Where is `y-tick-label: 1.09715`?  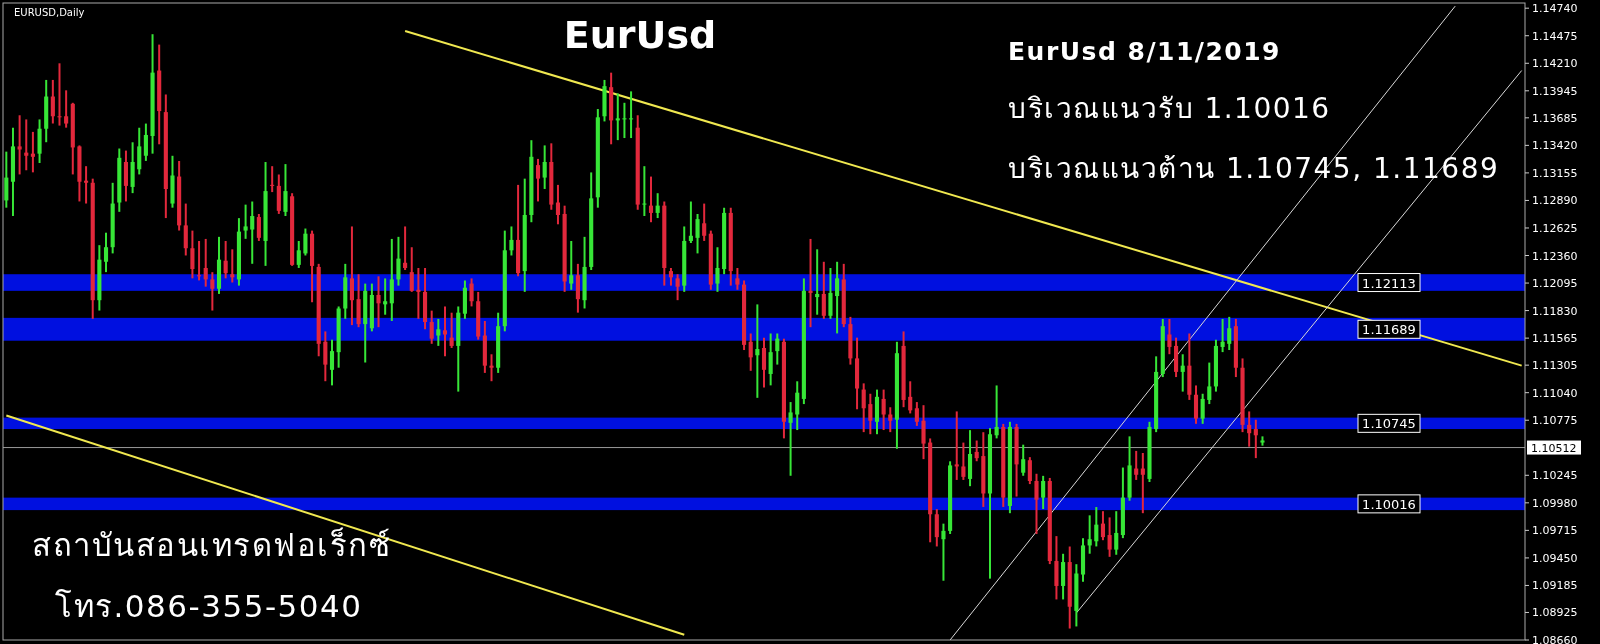
y-tick-label: 1.09715 is located at coordinates (1555, 531).